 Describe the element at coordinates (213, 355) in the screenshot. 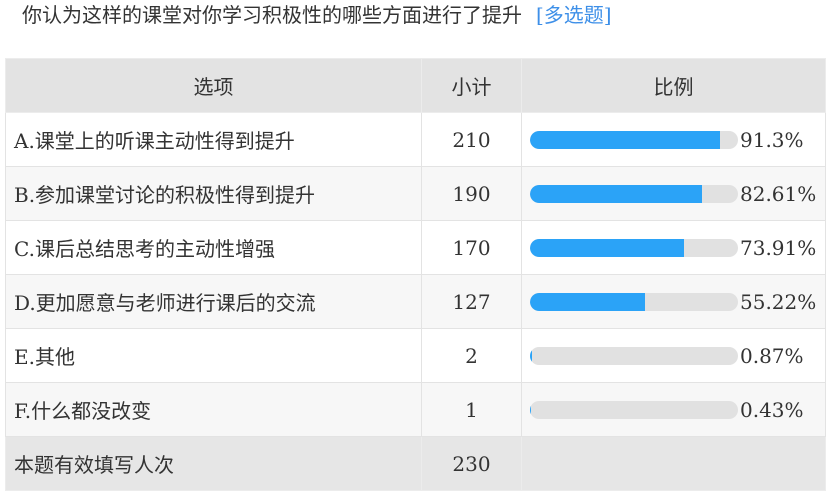

I see `option-label: E.其他` at that location.